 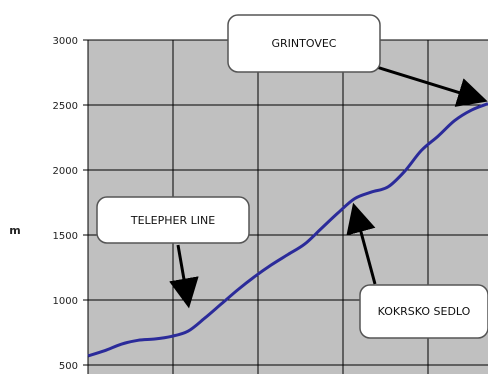 I want to click on callout-label: TELEPHER LINE, so click(x=172, y=220).